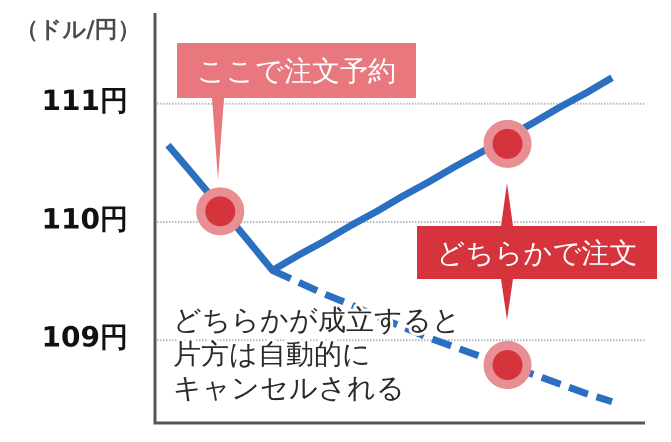  What do you see at coordinates (296, 71) in the screenshot?
I see `annotation: ここで注文予約` at bounding box center [296, 71].